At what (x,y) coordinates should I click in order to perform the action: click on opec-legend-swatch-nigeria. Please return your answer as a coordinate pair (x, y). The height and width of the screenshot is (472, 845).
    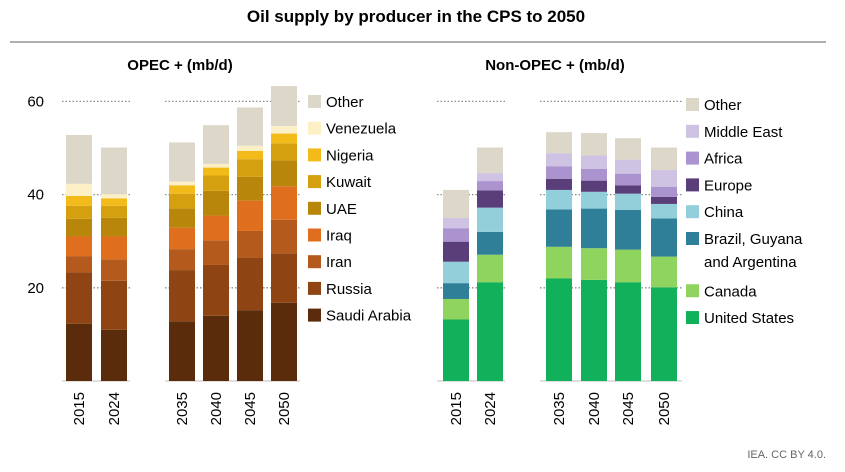
    Looking at the image, I should click on (314, 155).